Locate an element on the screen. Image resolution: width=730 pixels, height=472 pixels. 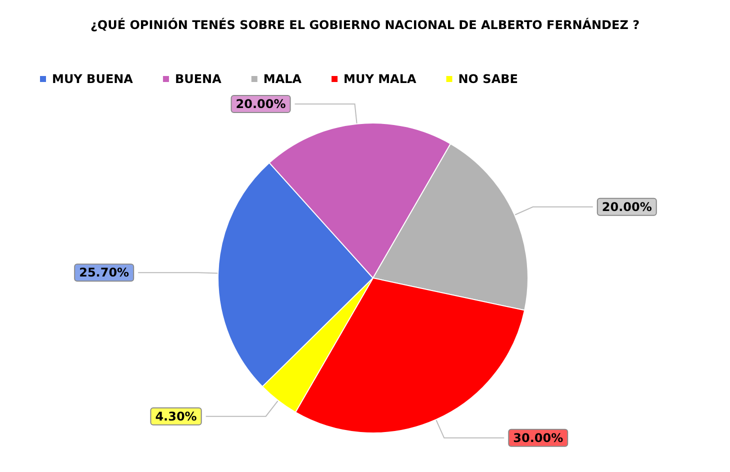
chart-title: ¿QUÉ OPINIÓN TENÉS SOBRE EL GOBIERNO NACIONAL DE ALBERTO FERNÁNDEZ ? is located at coordinates (365, 24).